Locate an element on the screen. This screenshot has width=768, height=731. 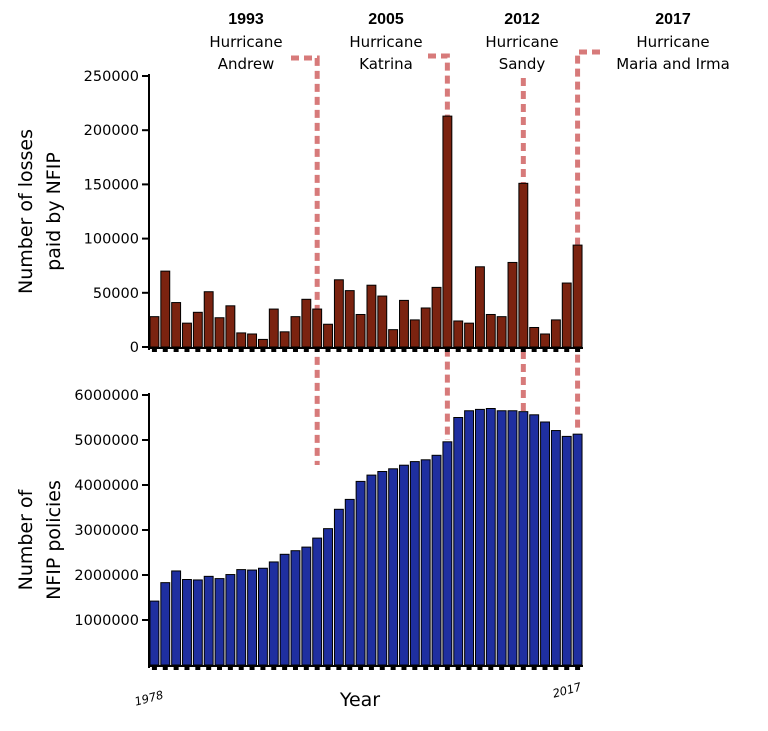
losses-xtick-mark-1981 is located at coordinates (187, 349).